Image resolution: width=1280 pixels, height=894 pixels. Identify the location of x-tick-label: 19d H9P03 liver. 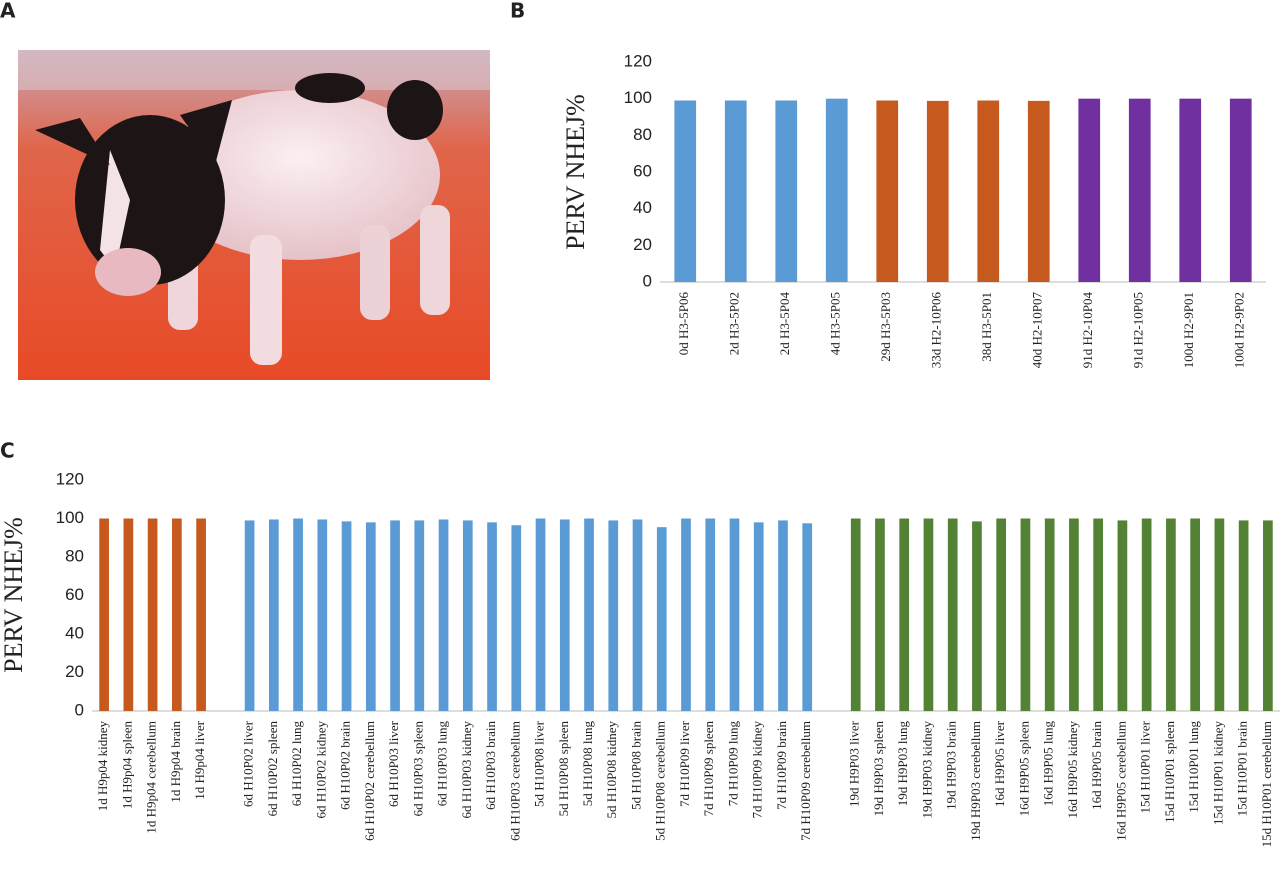
(854, 763).